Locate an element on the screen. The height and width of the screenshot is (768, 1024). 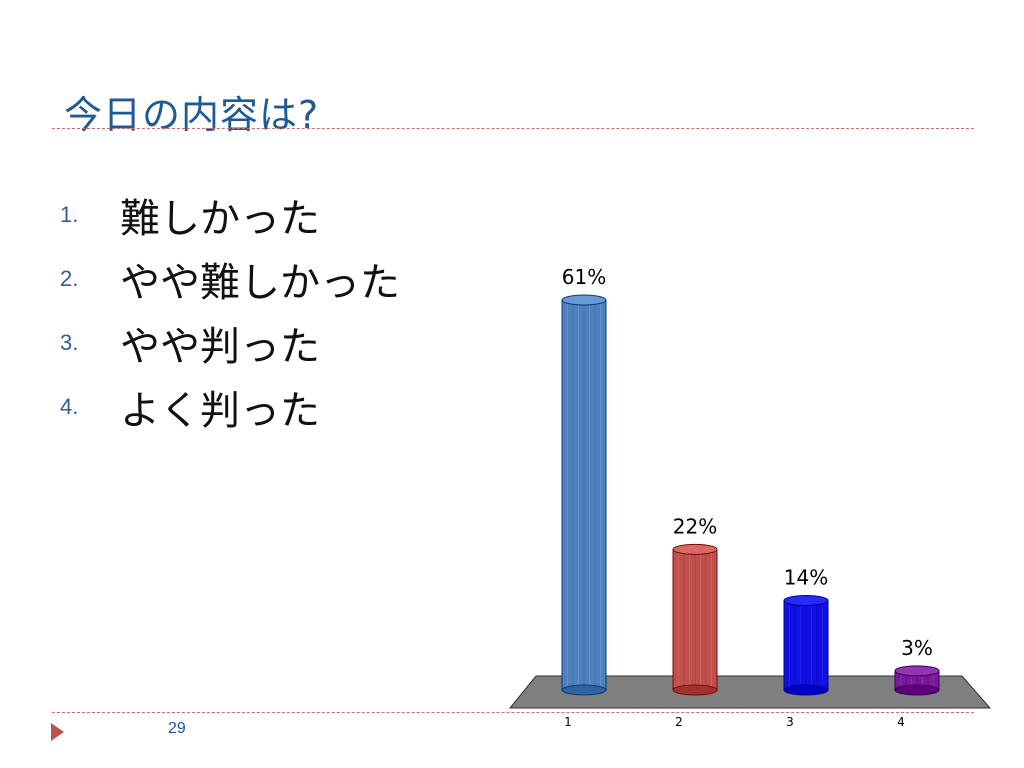
footer-divider is located at coordinates (513, 712).